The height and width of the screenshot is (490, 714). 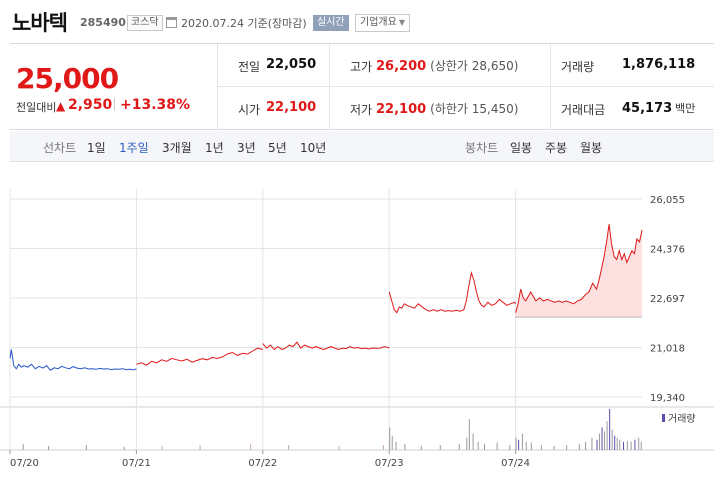 I want to click on y-tick-label: 22,697, so click(x=667, y=299).